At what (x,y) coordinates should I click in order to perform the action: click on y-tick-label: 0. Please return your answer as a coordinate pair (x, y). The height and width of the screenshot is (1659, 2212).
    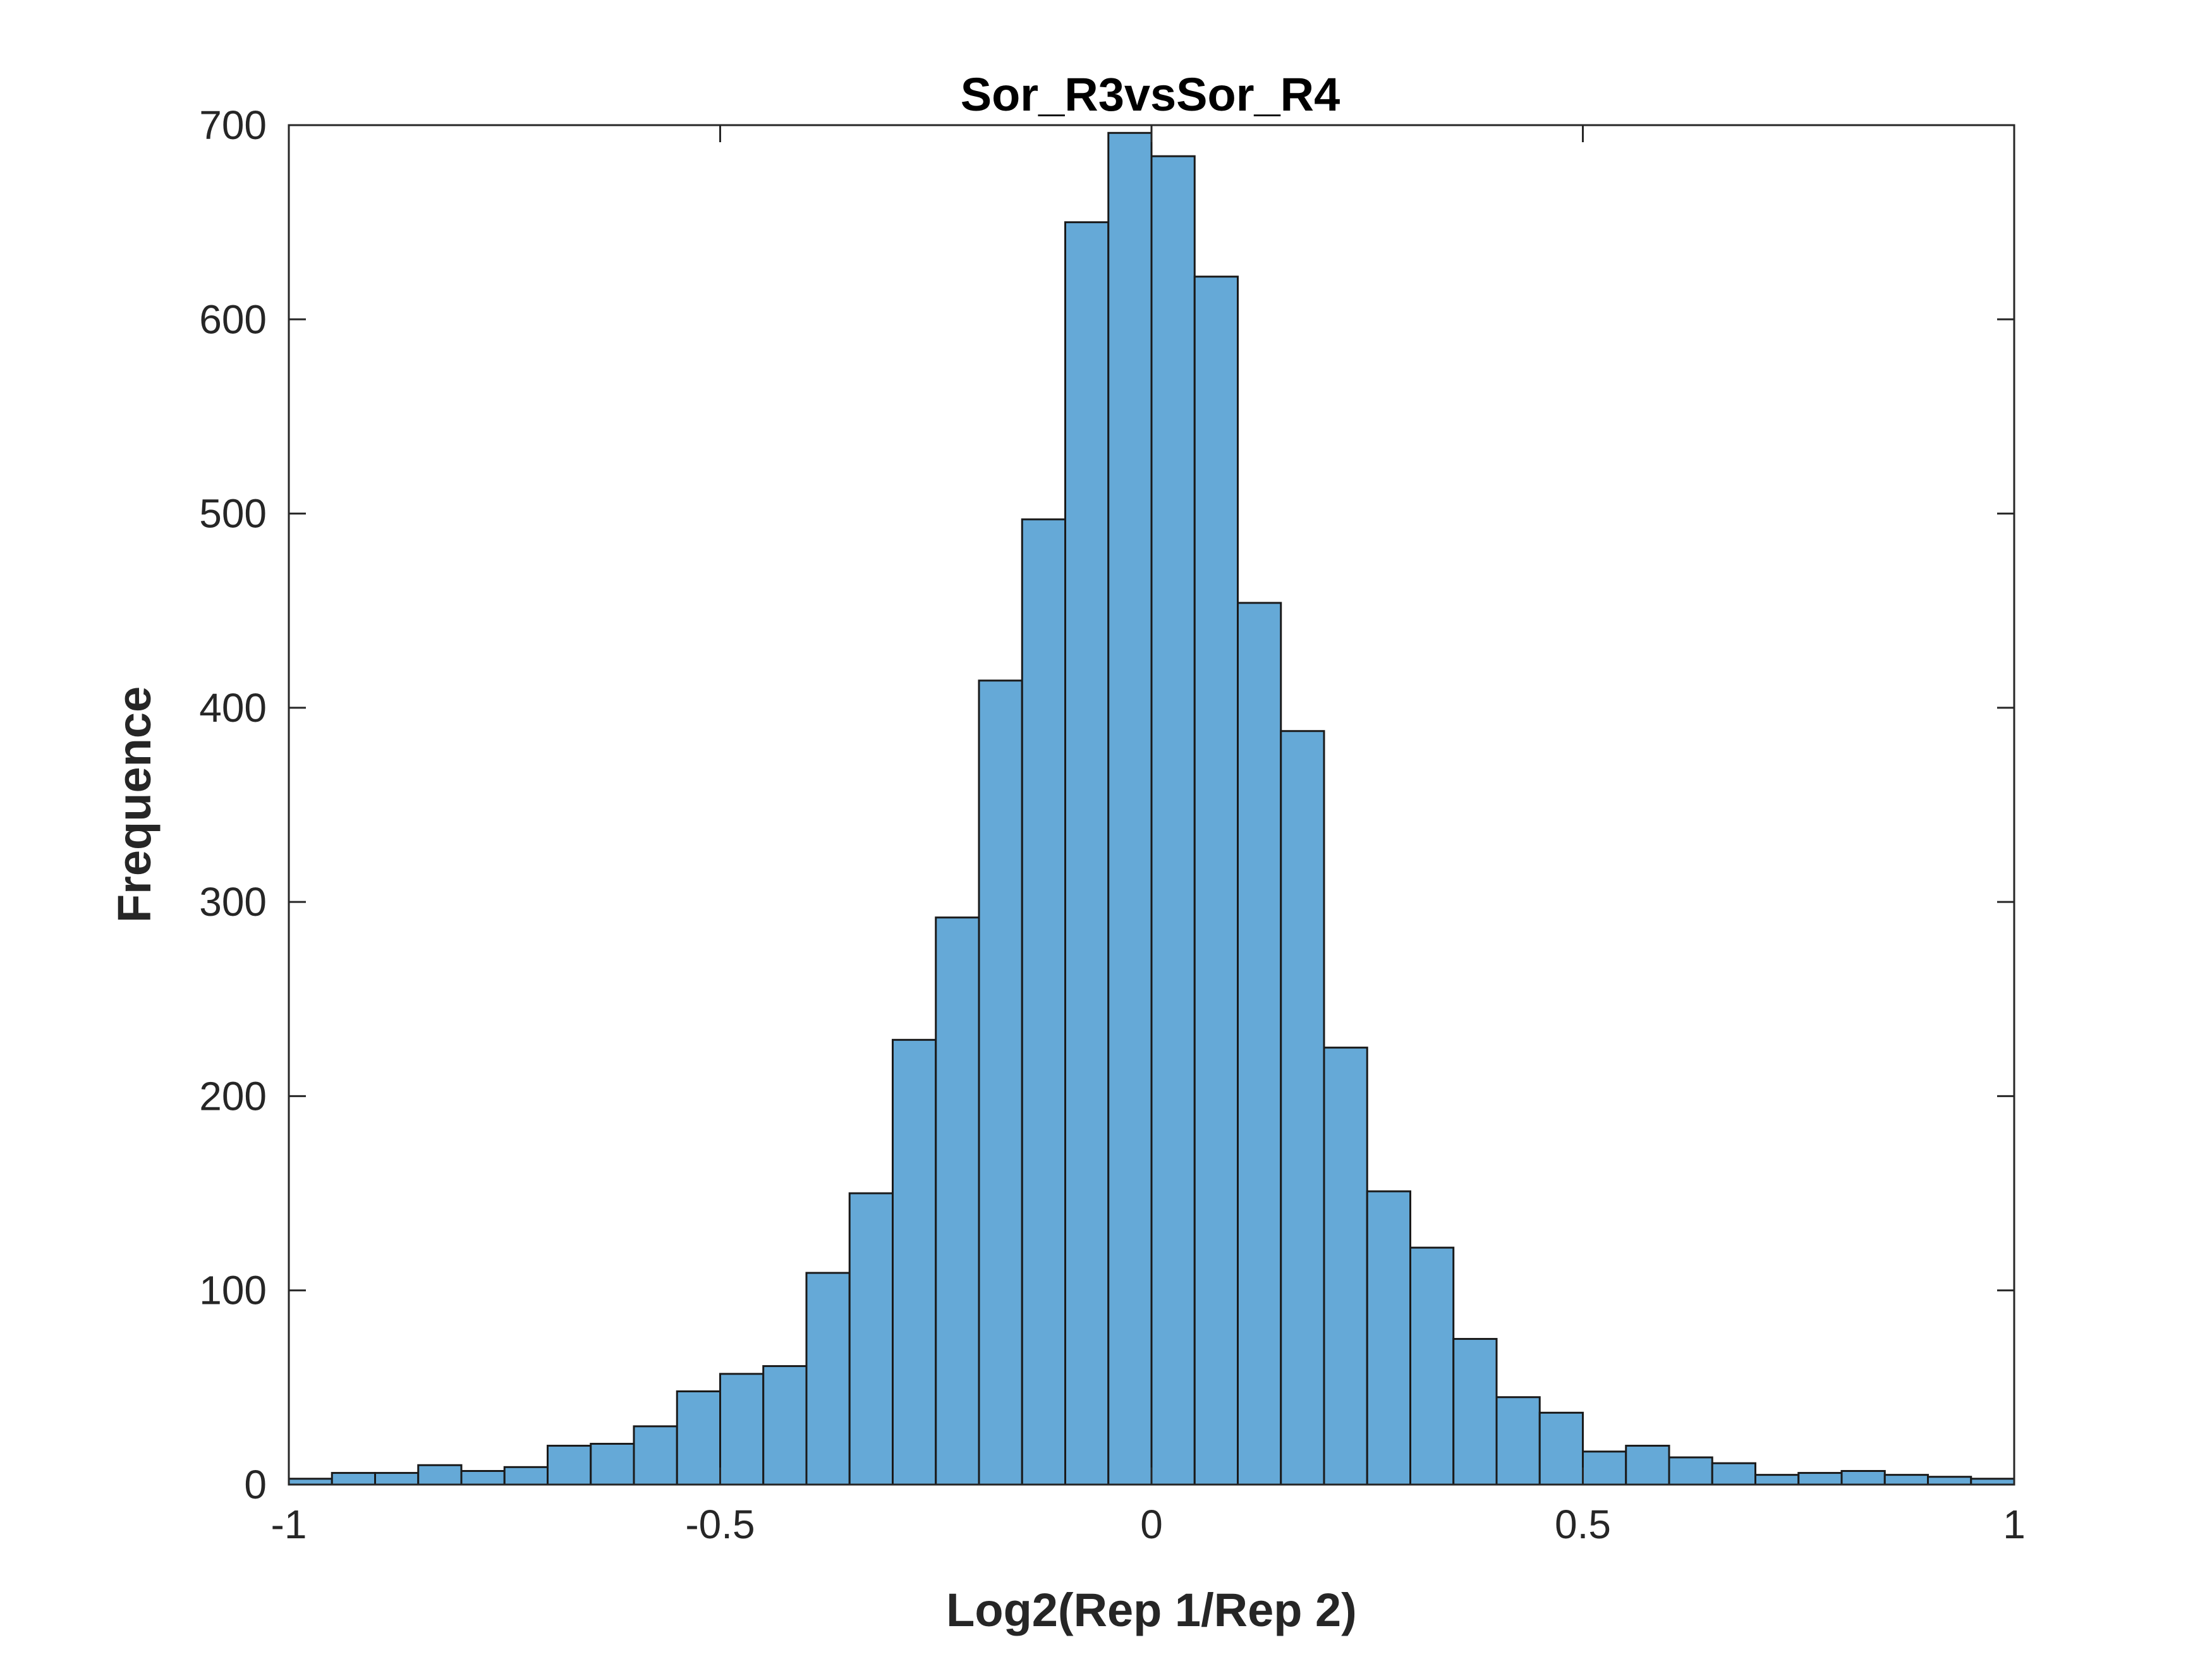
    Looking at the image, I should click on (255, 1485).